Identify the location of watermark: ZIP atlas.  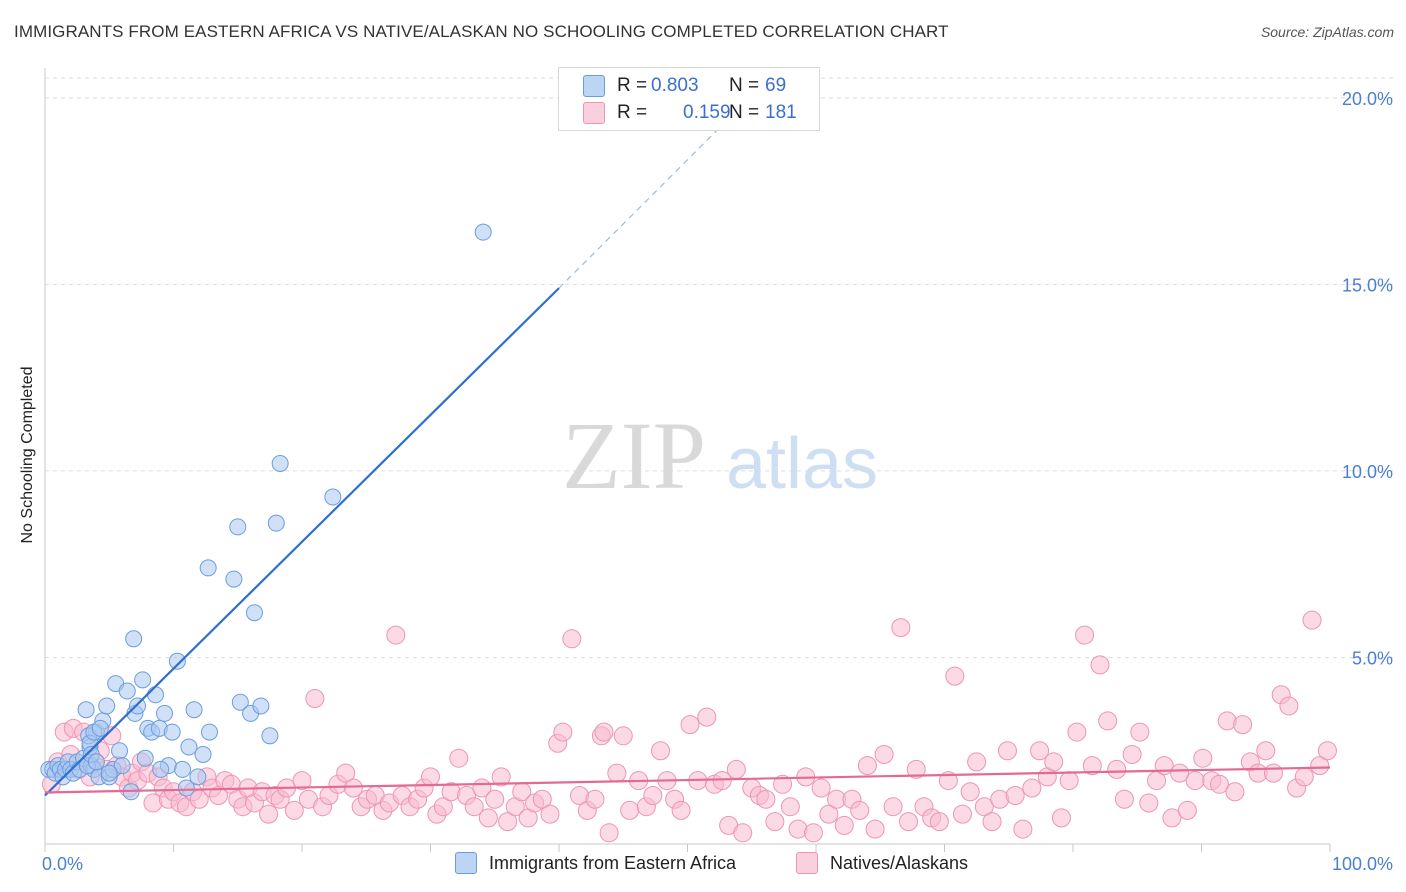
(720, 455).